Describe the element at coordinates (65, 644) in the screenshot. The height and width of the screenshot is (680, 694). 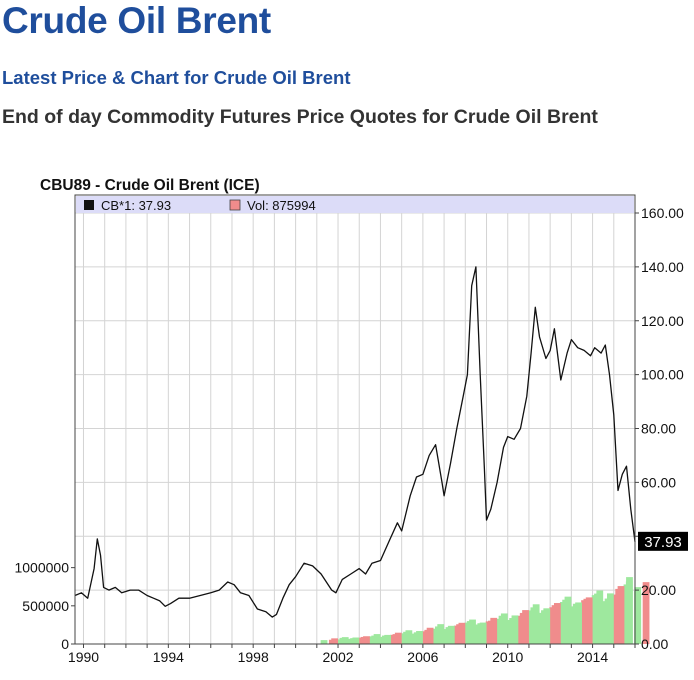
I see `volume-tick-label: 0` at that location.